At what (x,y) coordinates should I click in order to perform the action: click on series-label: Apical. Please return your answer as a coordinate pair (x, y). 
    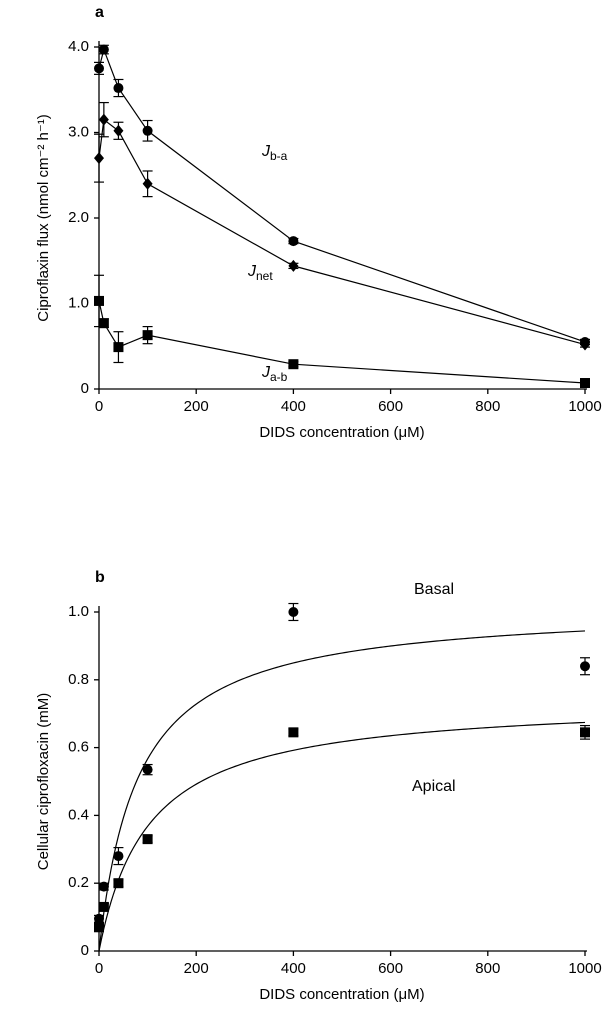
    Looking at the image, I should click on (434, 786).